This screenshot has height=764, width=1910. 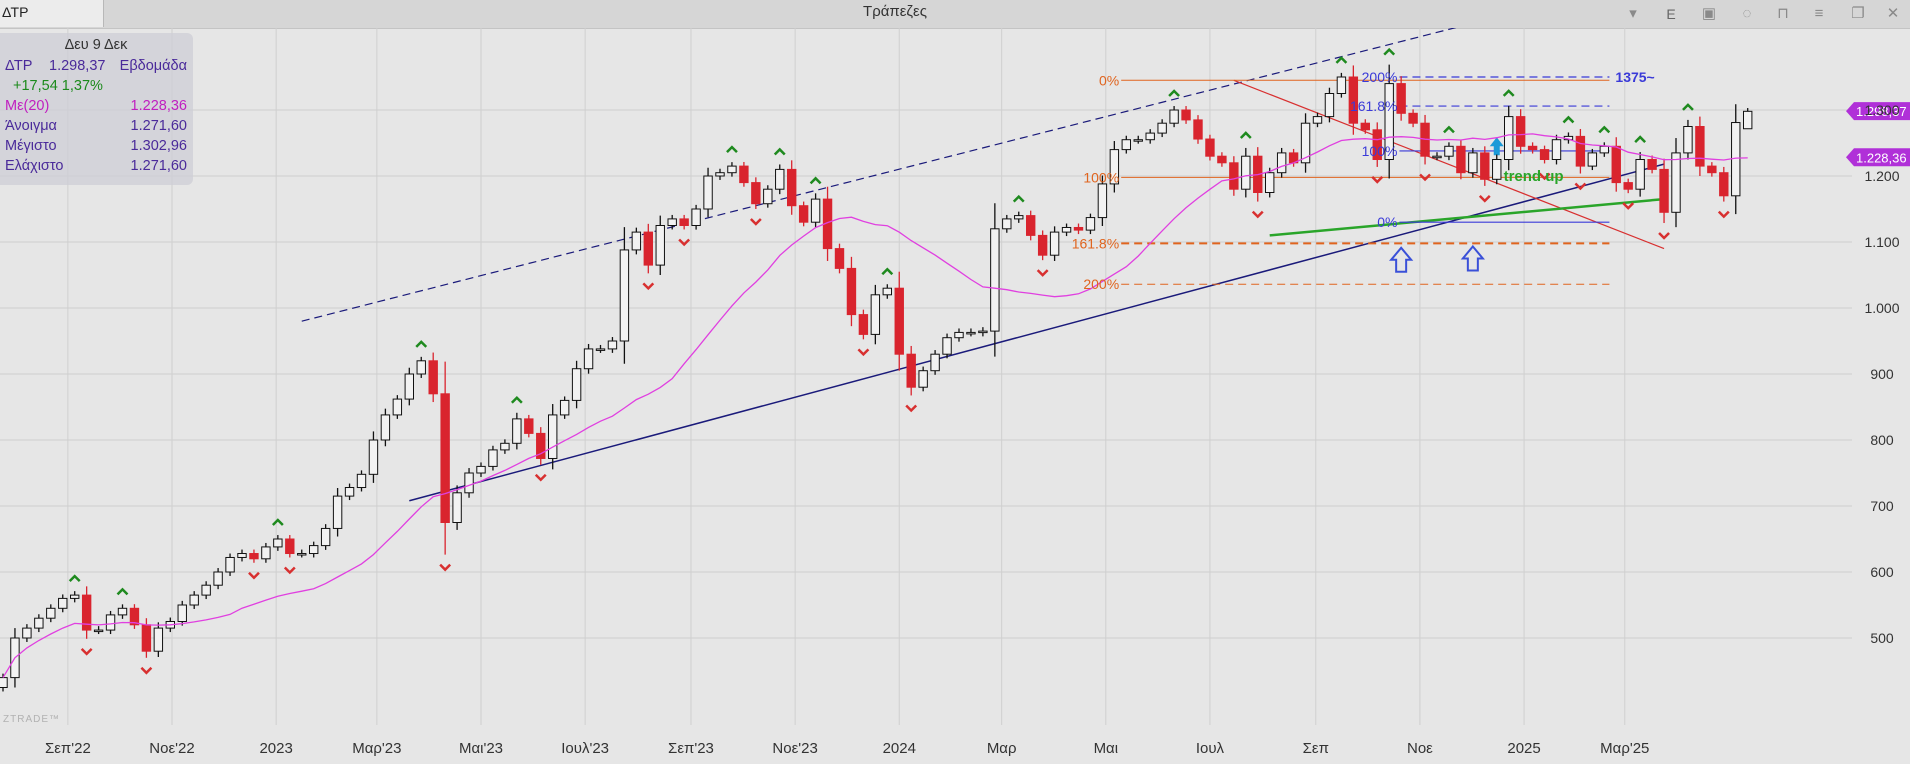 I want to click on symbol-tab: ΔΤΡ, so click(x=52, y=13).